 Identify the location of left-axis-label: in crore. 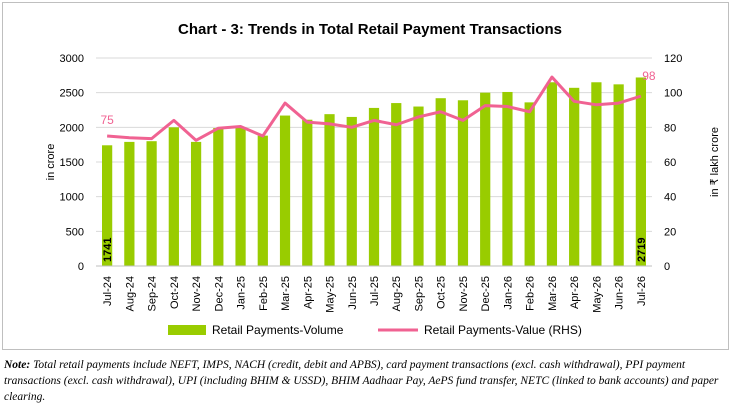
(51, 162).